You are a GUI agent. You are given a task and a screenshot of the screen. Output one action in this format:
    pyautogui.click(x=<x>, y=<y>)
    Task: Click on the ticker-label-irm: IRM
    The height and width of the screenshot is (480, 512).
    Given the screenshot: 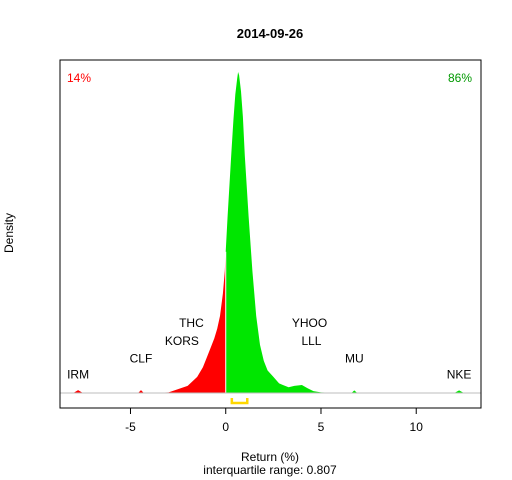 What is the action you would take?
    pyautogui.click(x=78, y=375)
    